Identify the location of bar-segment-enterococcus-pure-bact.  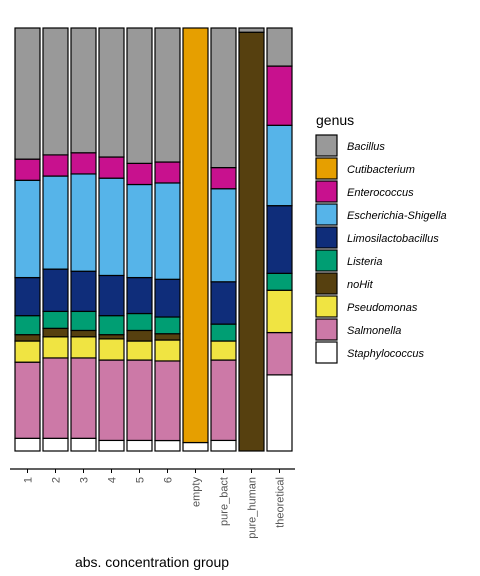
(223, 178).